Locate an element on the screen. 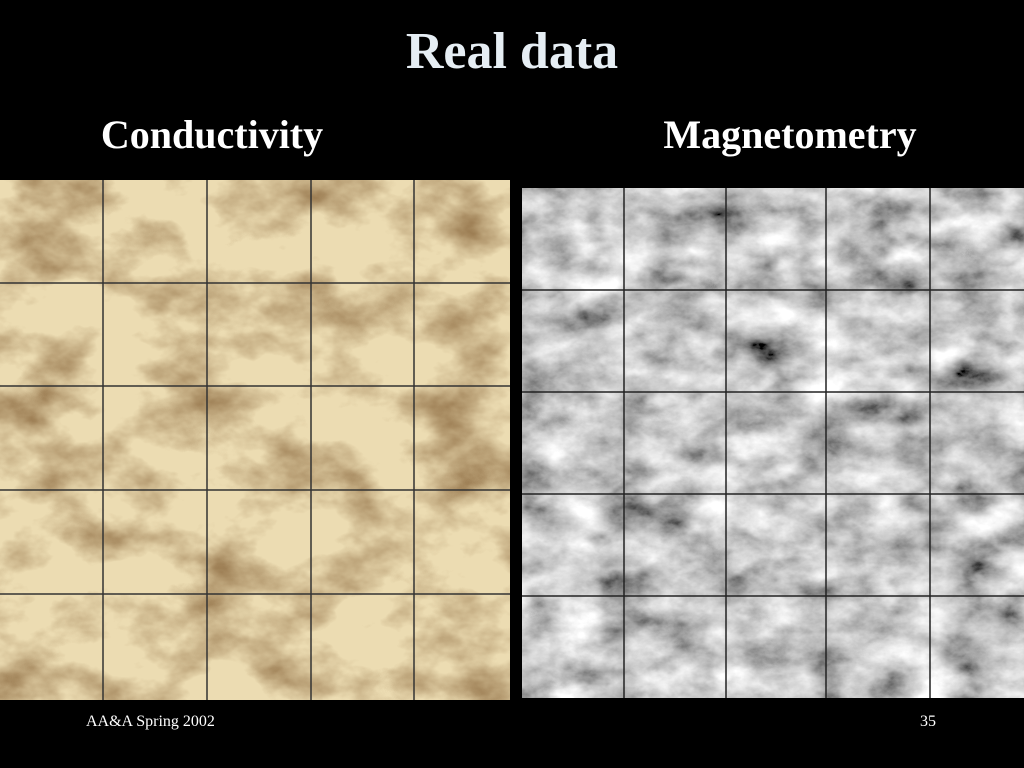  page-number: 35 is located at coordinates (928, 721).